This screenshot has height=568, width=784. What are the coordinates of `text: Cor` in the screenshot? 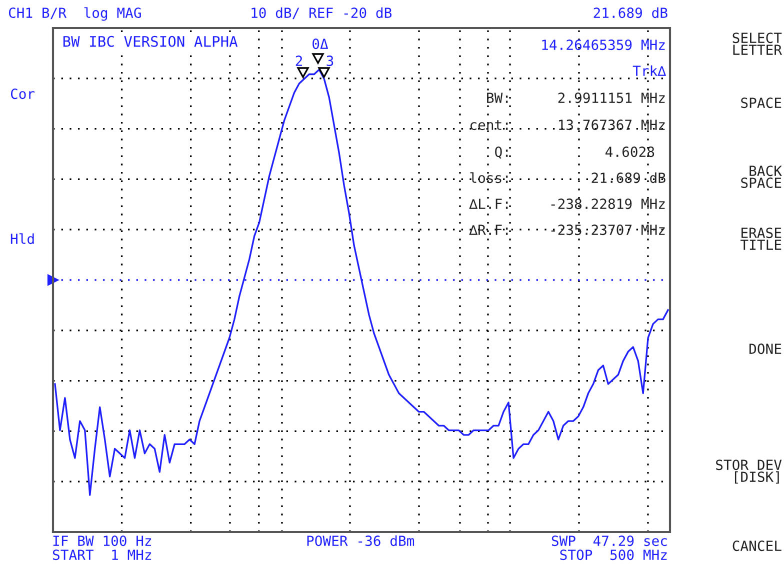 It's located at (22, 94).